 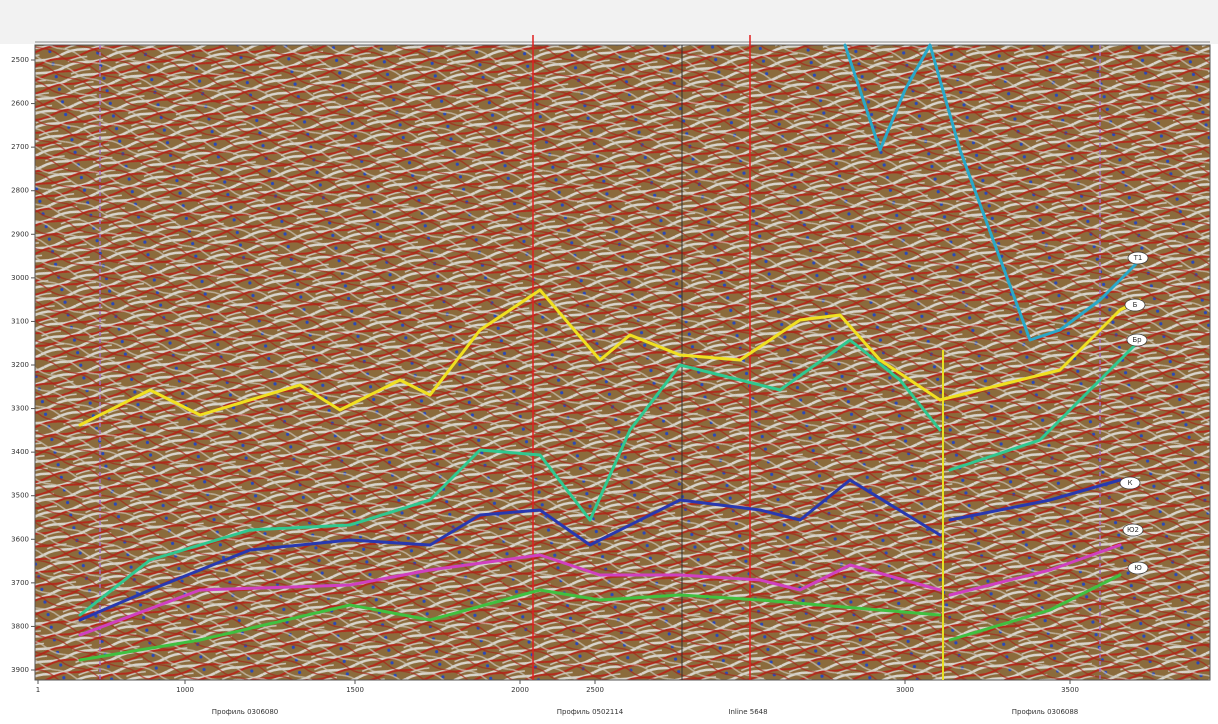 I want to click on depth-label: 3300, so click(x=20, y=409).